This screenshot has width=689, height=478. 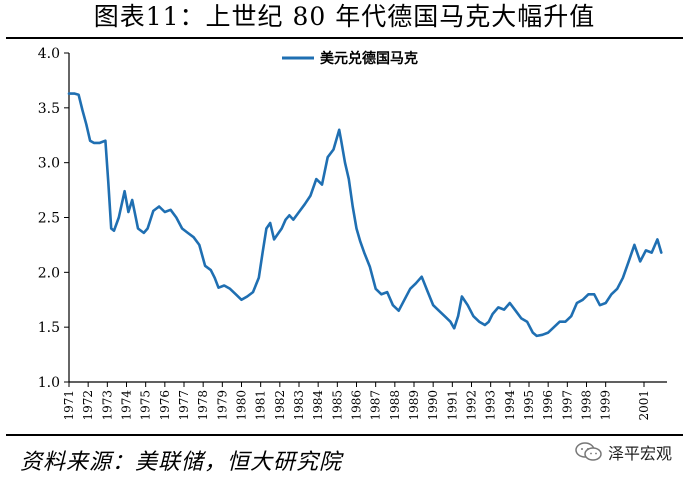 What do you see at coordinates (69, 405) in the screenshot?
I see `x-tick-label: 1971` at bounding box center [69, 405].